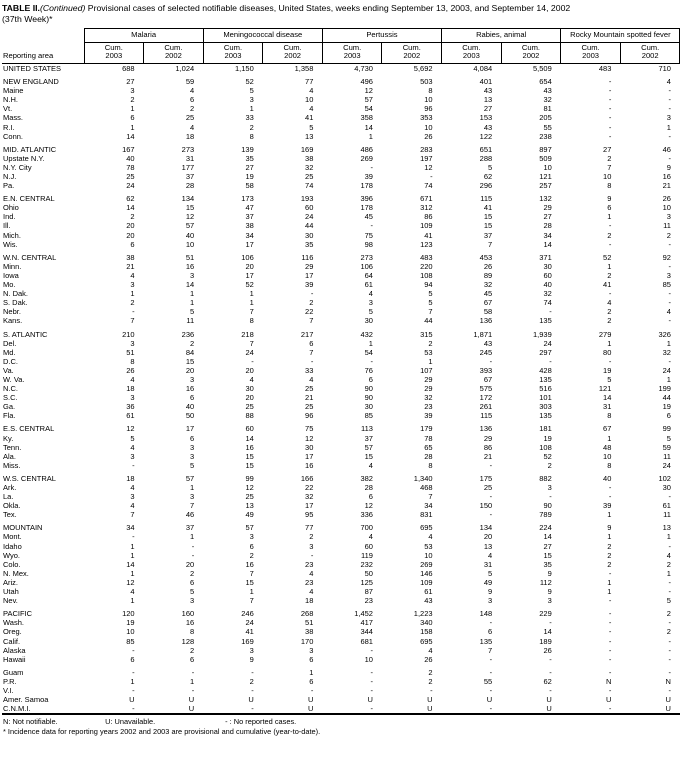  What do you see at coordinates (341, 99) in the screenshot?
I see `table-row-n-h: N.H. 2 6 3 10 57 10 13 32 - -` at bounding box center [341, 99].